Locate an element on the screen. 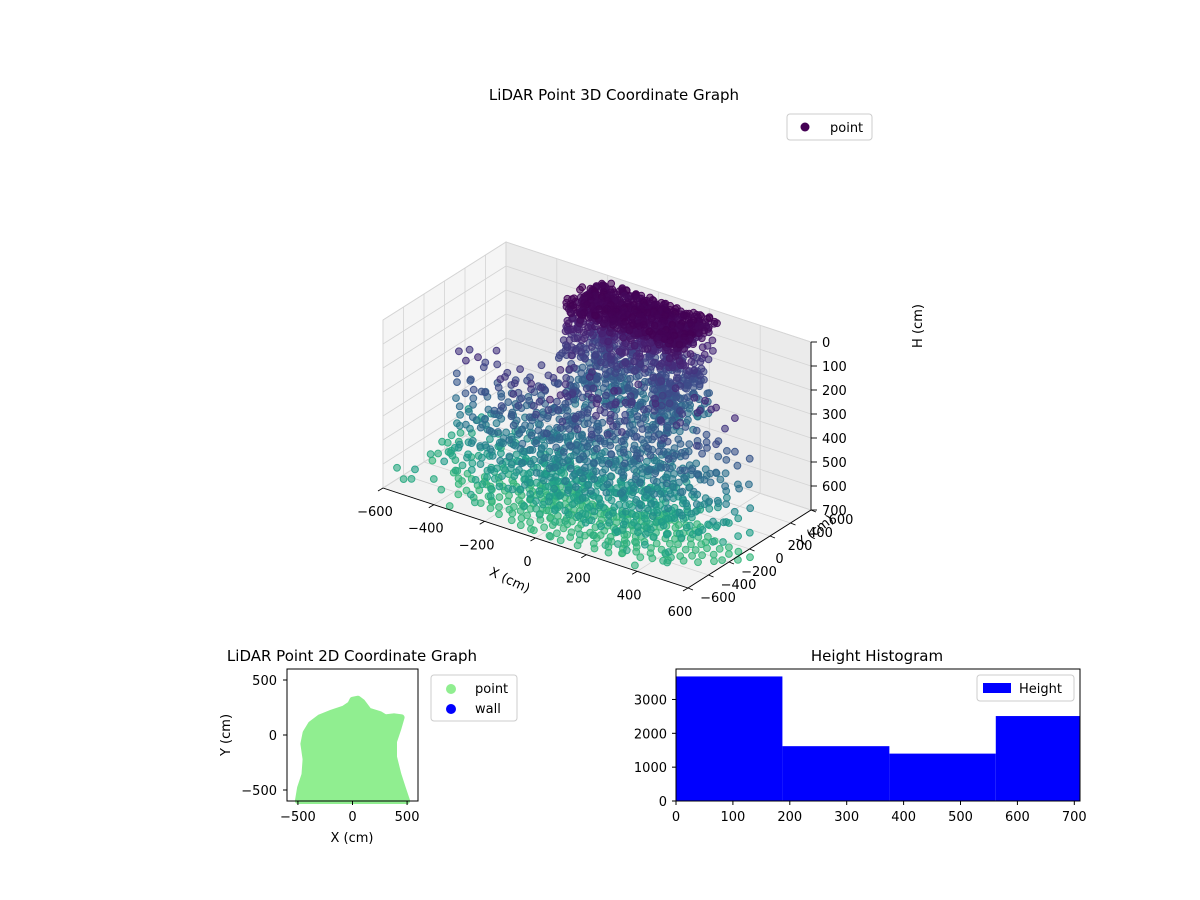  histogram-legend-frame is located at coordinates (1025, 688).